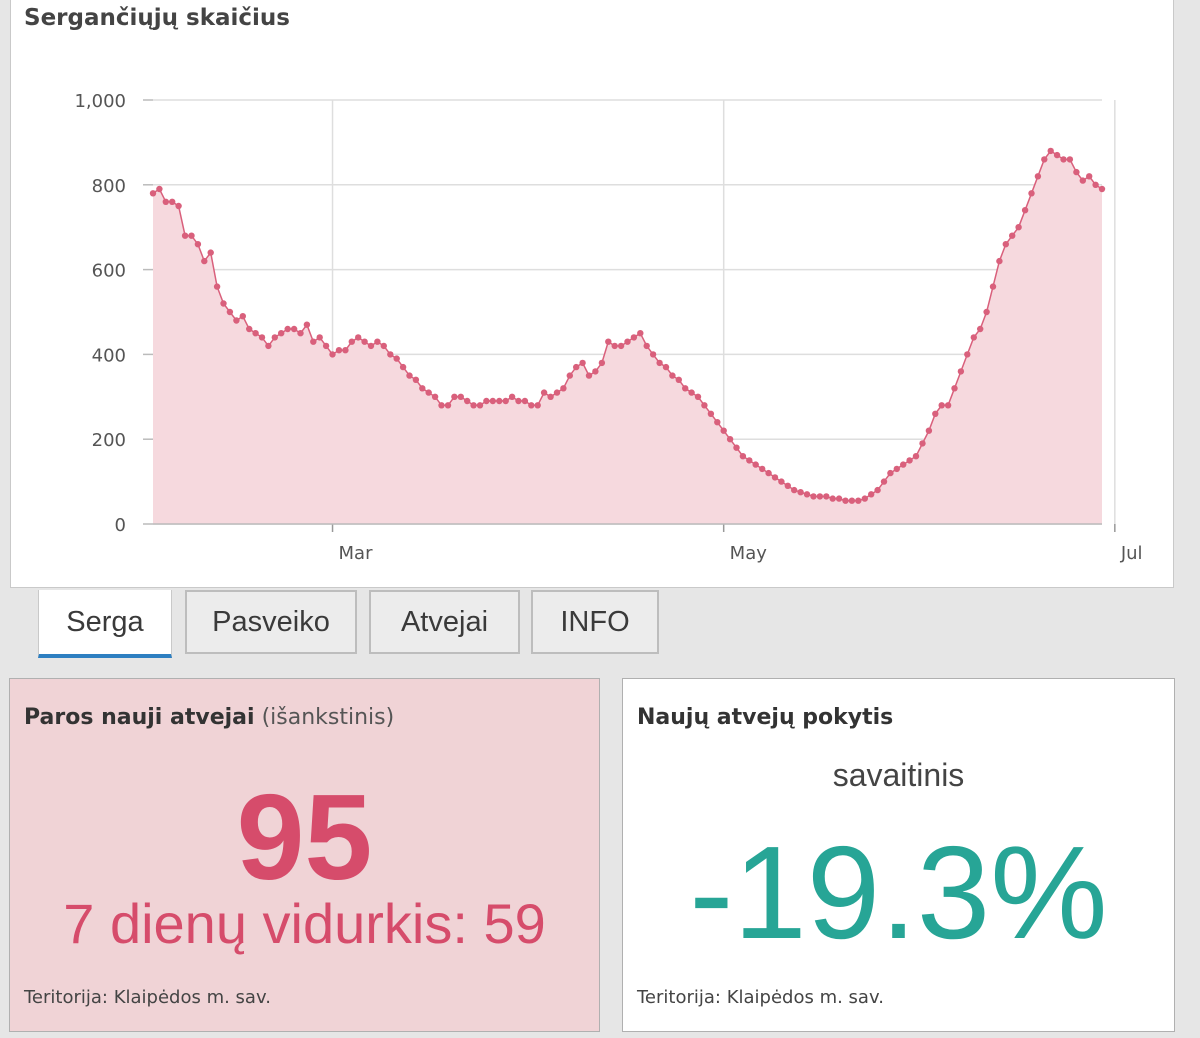 This screenshot has width=1200, height=1038. What do you see at coordinates (157, 18) in the screenshot?
I see `chart-title: Sergančiųjų skaičius` at bounding box center [157, 18].